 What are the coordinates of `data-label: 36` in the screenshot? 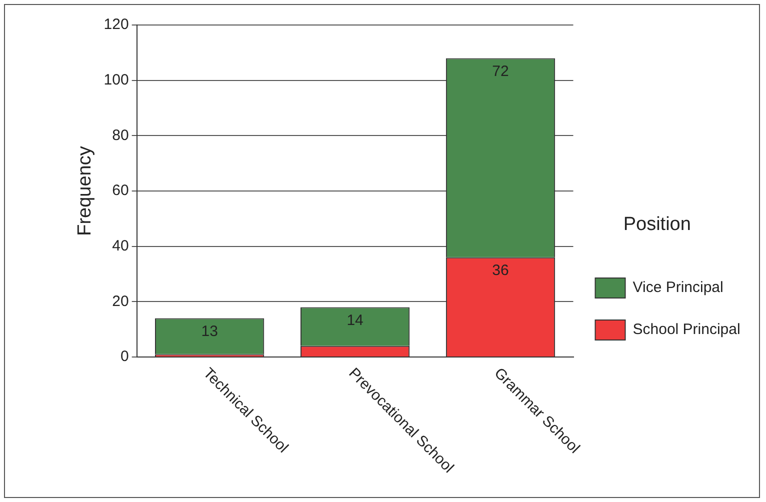 It's located at (500, 271).